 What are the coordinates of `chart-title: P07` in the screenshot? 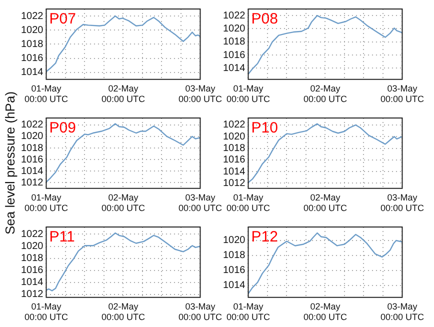 It's located at (62, 19).